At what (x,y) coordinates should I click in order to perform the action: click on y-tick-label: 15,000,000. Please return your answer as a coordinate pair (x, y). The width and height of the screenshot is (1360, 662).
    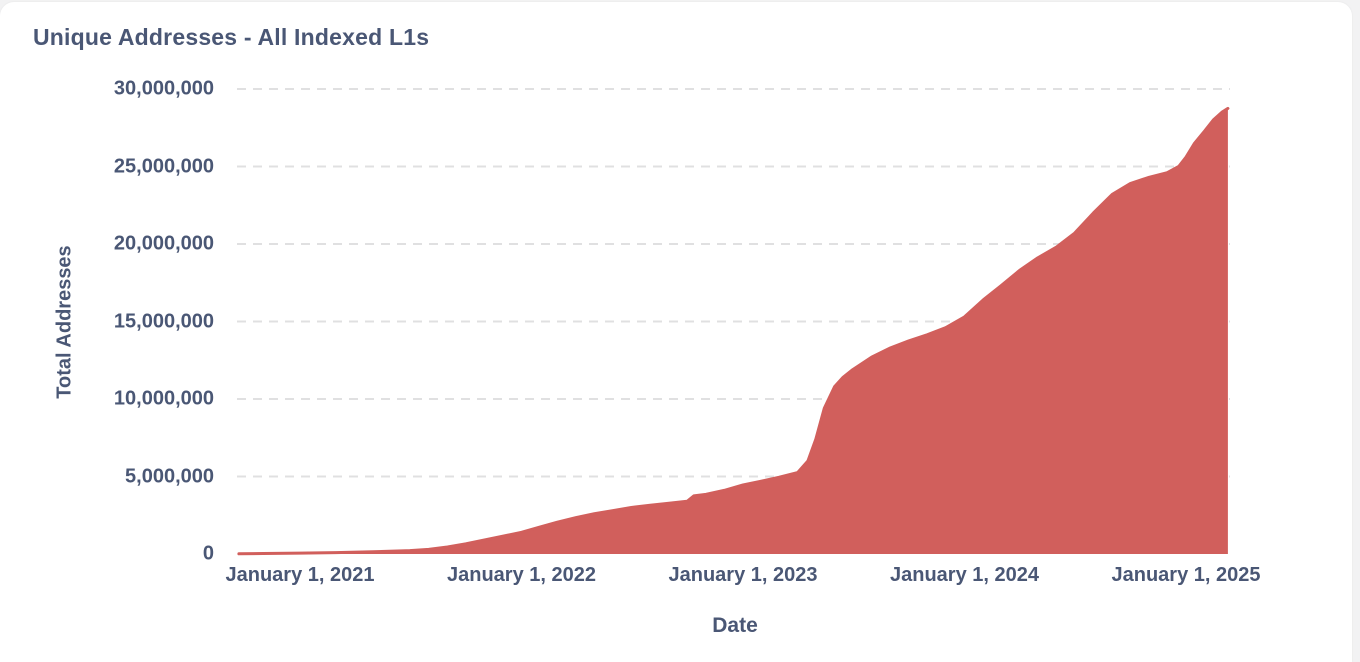
    Looking at the image, I should click on (163, 321).